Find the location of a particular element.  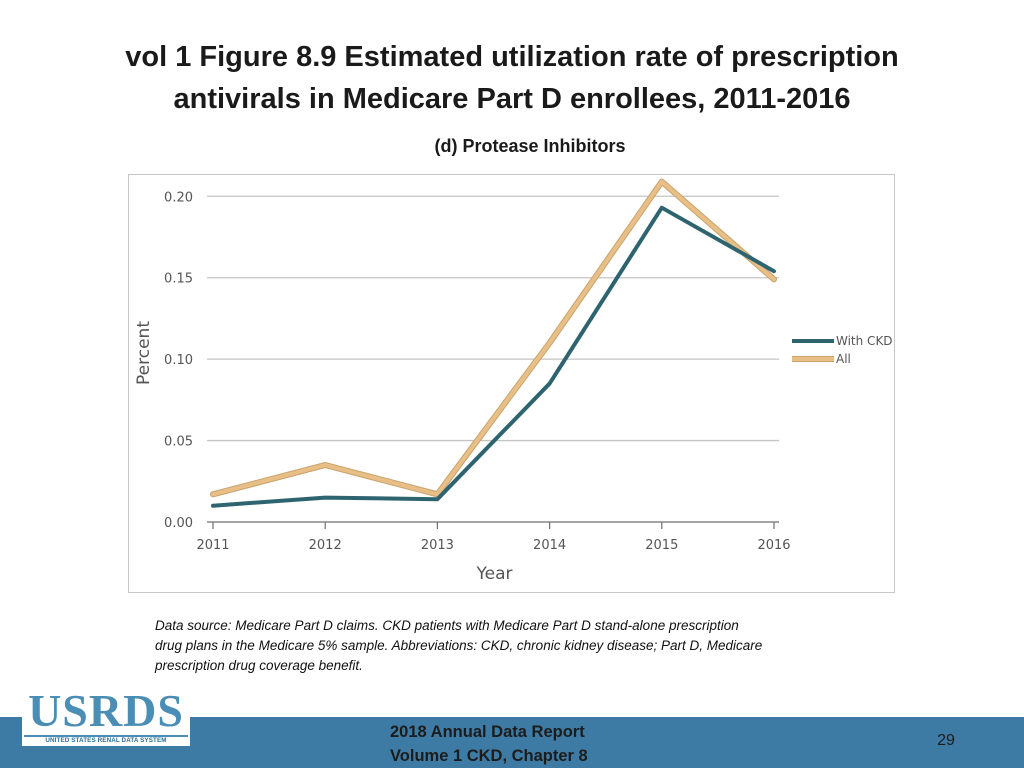

legend: With CKD All is located at coordinates (842, 350).